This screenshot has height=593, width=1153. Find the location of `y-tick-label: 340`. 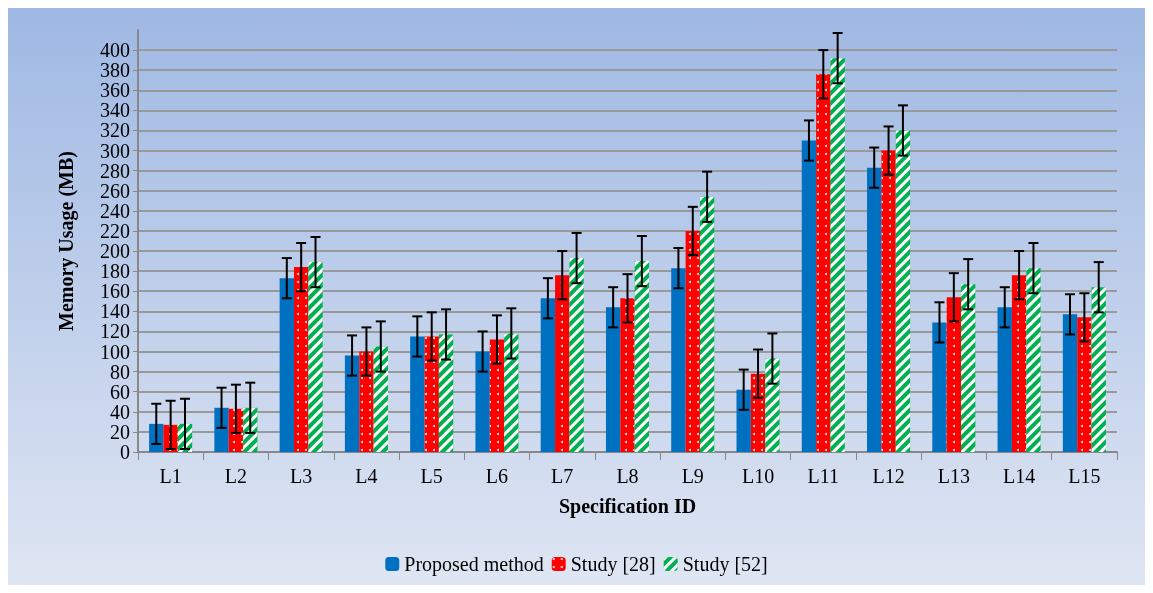

y-tick-label: 340 is located at coordinates (115, 110).